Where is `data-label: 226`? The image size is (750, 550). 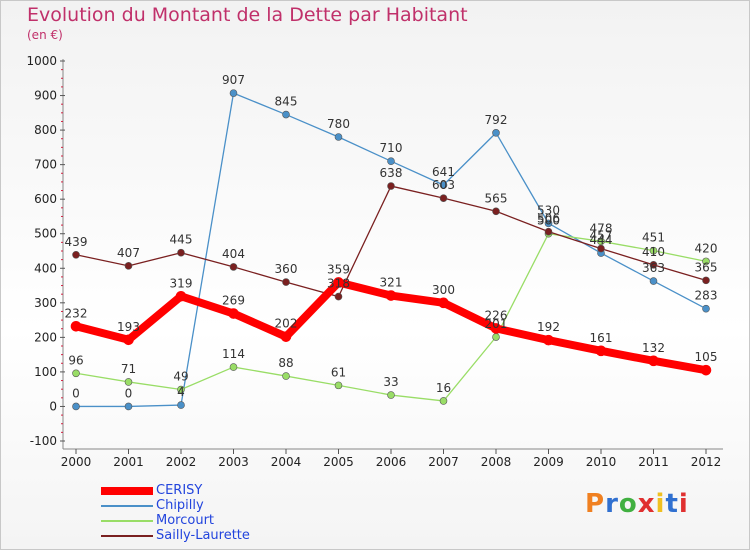 data-label: 226 is located at coordinates (496, 315).